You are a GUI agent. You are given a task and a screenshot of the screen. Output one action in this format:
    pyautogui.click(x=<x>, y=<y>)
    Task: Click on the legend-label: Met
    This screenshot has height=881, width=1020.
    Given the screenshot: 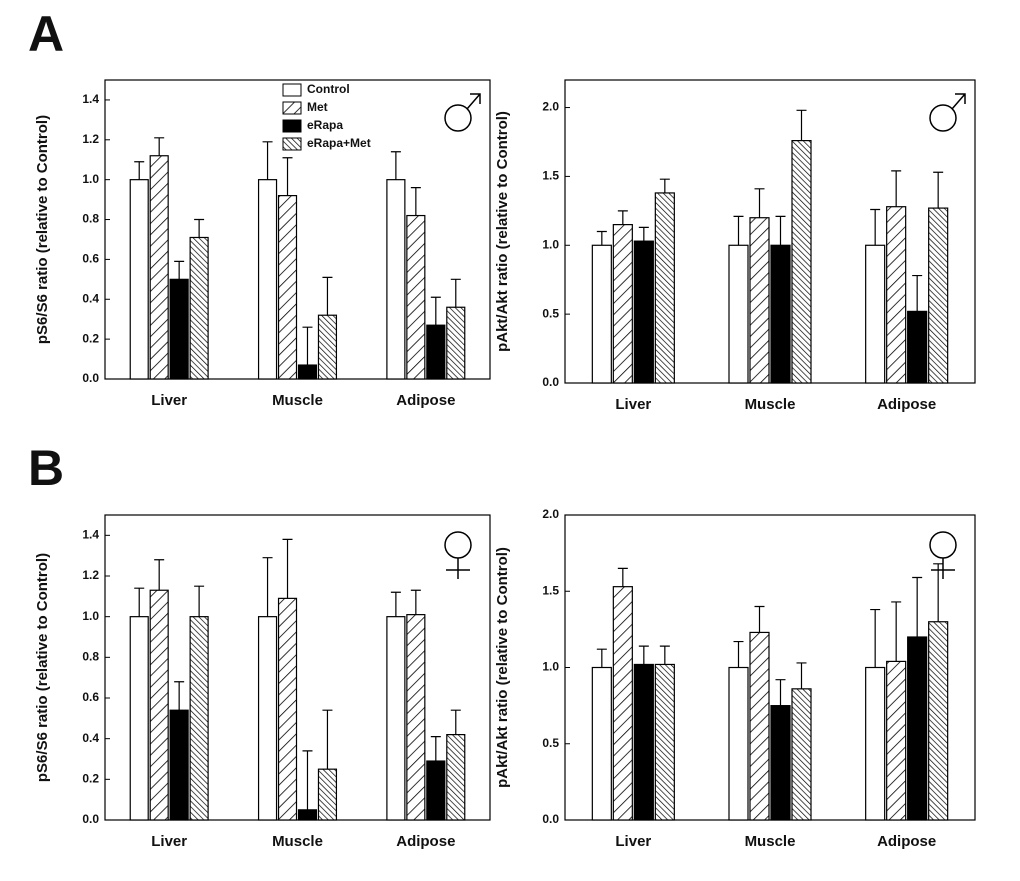 What is the action you would take?
    pyautogui.click(x=317, y=107)
    